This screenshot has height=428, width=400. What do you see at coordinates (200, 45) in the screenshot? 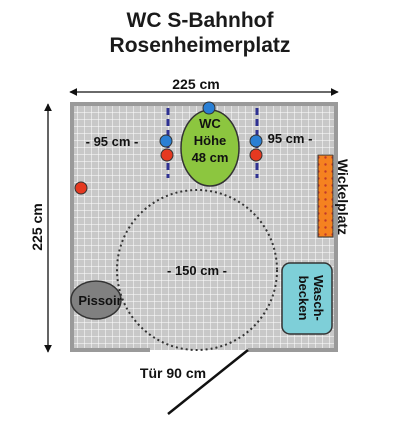
I see `plan-title-line2: Rosenheimerplatz` at bounding box center [200, 45].